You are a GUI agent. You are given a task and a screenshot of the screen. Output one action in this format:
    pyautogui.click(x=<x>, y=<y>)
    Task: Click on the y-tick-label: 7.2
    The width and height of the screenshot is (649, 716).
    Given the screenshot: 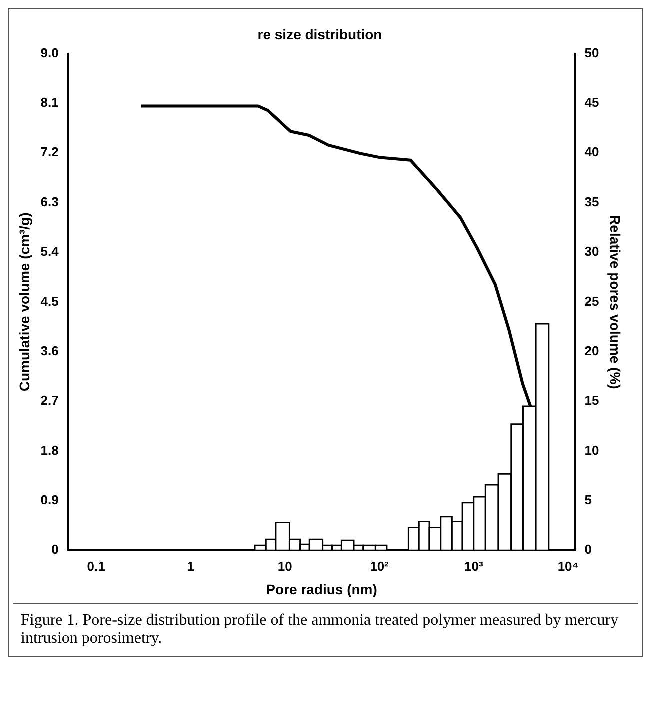 What is the action you would take?
    pyautogui.click(x=49, y=152)
    